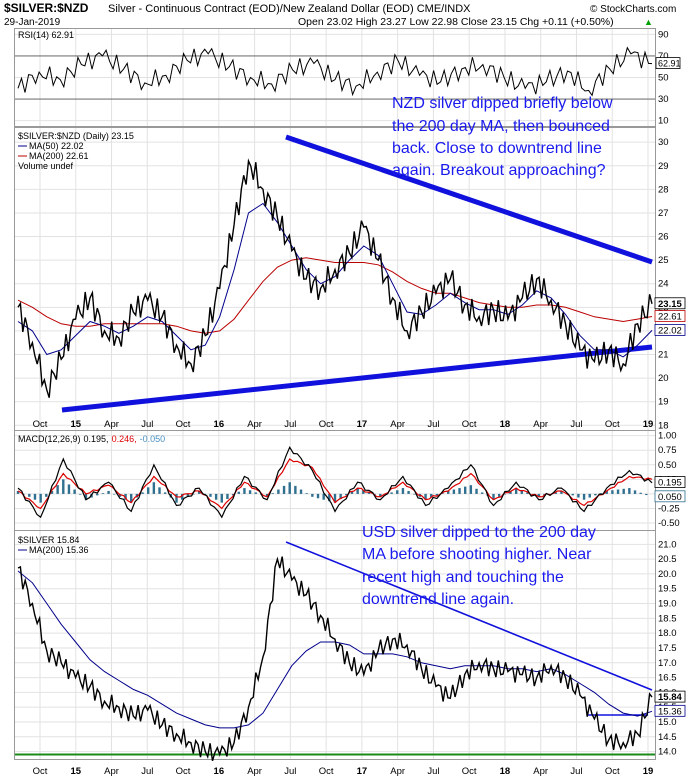  I want to click on macd-panel-frame, so click(335, 480).